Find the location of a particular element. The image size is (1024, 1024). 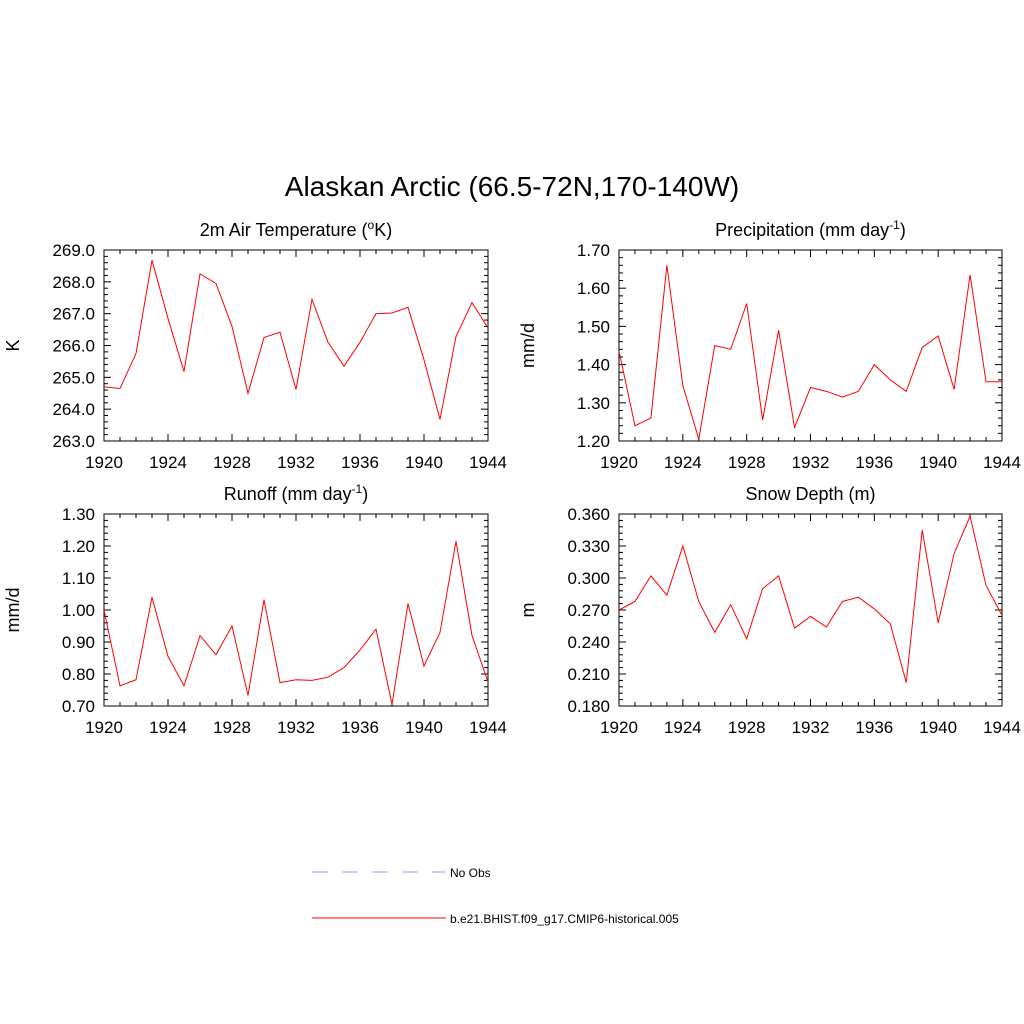

panel-title: Precipitation (mm day-1) is located at coordinates (810, 229).